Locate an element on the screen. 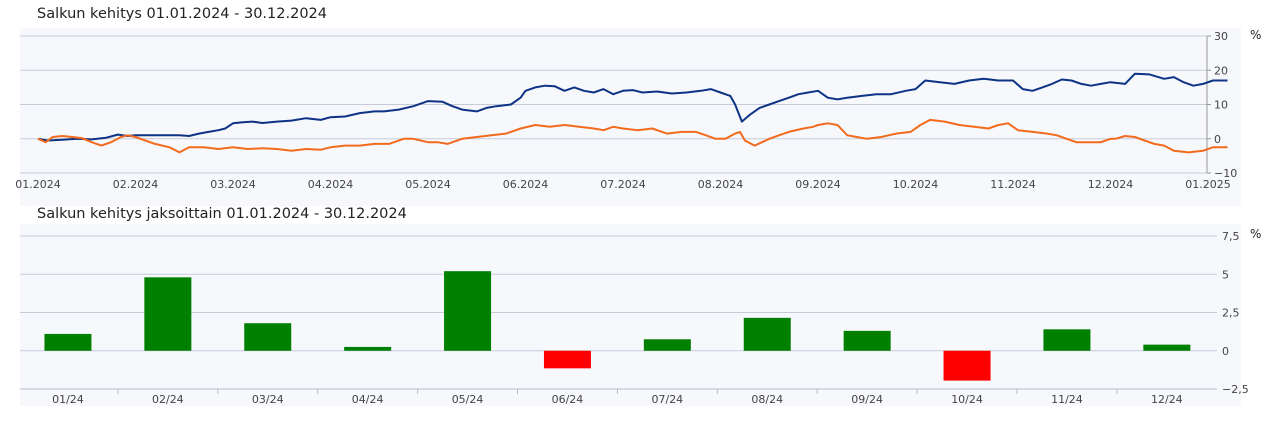 The height and width of the screenshot is (425, 1272). line-chart-x-tick-label: 01.2024 is located at coordinates (38, 184).